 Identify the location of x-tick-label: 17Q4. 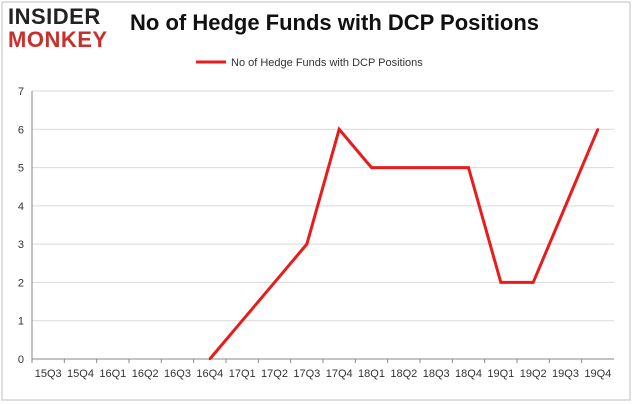
(339, 374).